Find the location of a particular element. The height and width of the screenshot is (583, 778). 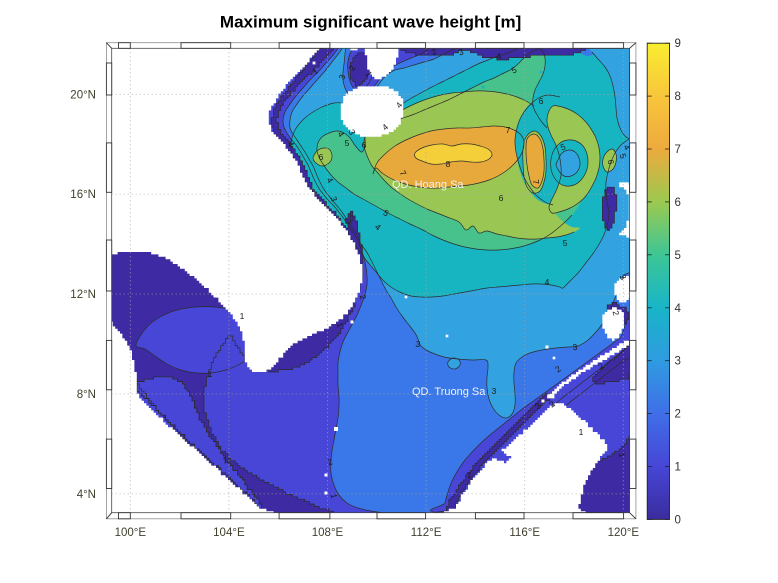

svg-text: 112°E is located at coordinates (426, 533).